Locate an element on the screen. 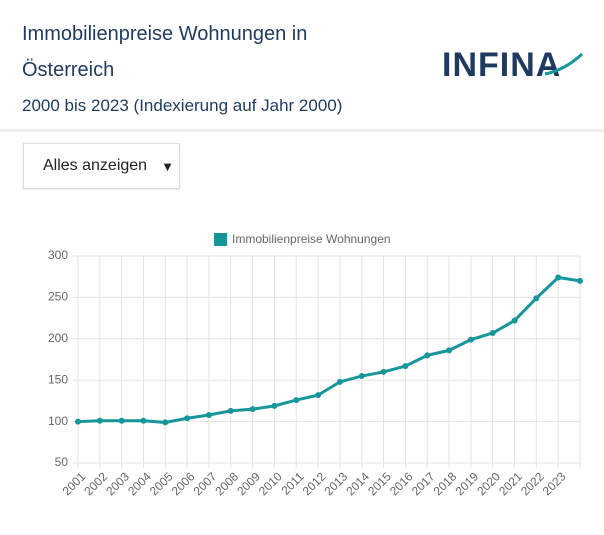 The width and height of the screenshot is (604, 535). dropdown: Alles anzeigen ▼ is located at coordinates (101, 166).